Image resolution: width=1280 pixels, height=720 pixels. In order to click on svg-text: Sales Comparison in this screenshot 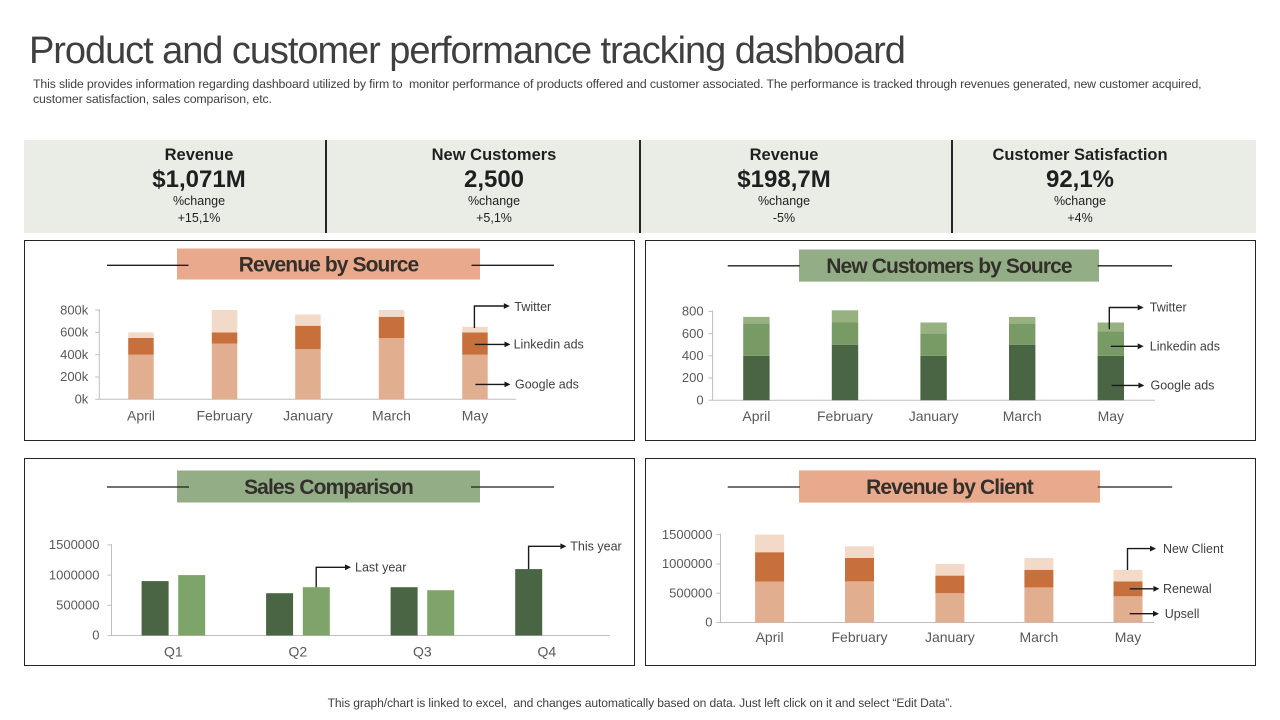, I will do `click(328, 487)`.